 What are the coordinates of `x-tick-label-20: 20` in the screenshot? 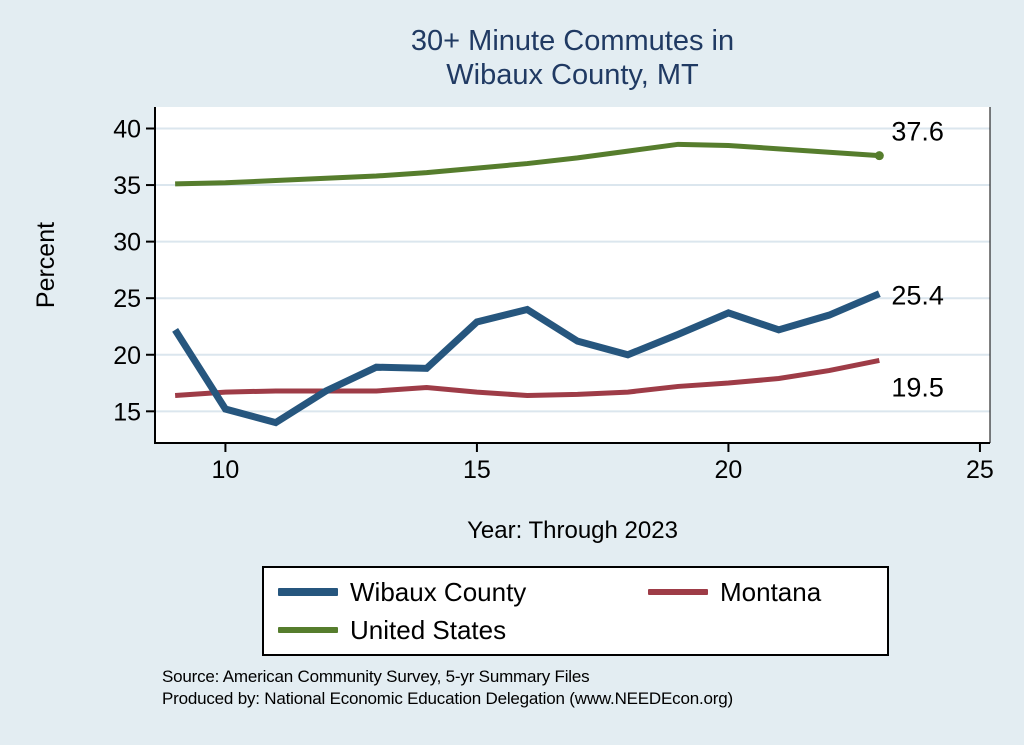 It's located at (729, 470).